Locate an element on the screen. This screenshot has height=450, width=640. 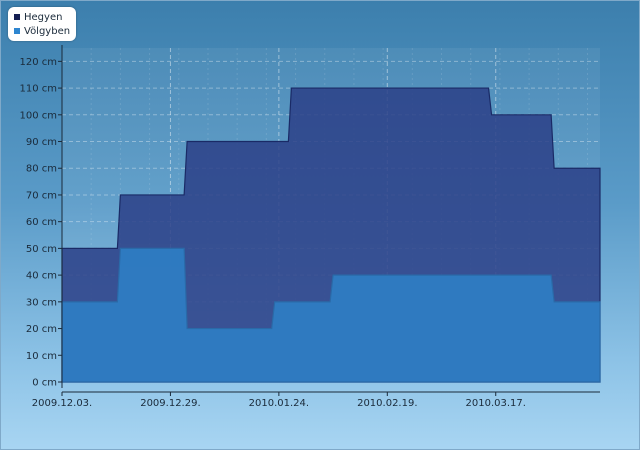
legend-label-volgyben: Völgyben is located at coordinates (47, 31).